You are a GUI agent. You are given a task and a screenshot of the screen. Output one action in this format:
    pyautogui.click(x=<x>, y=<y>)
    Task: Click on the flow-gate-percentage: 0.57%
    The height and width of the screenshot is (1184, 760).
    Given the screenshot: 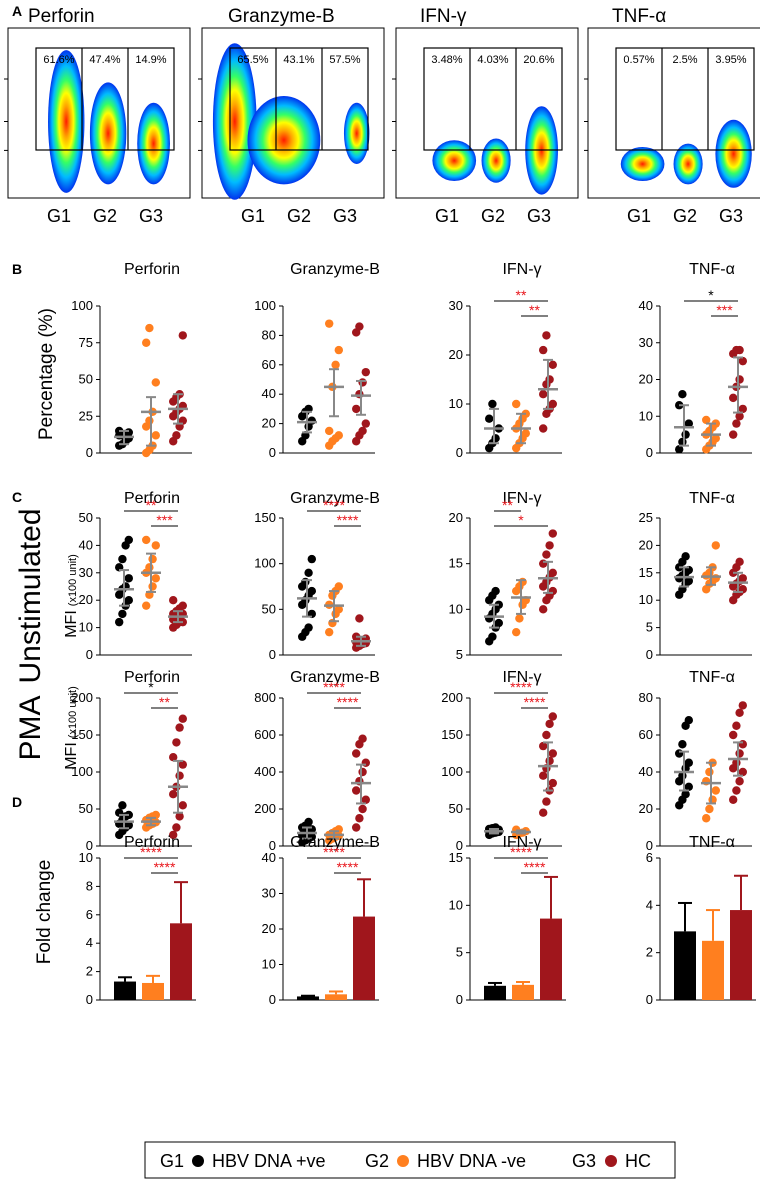 What is the action you would take?
    pyautogui.click(x=638, y=60)
    